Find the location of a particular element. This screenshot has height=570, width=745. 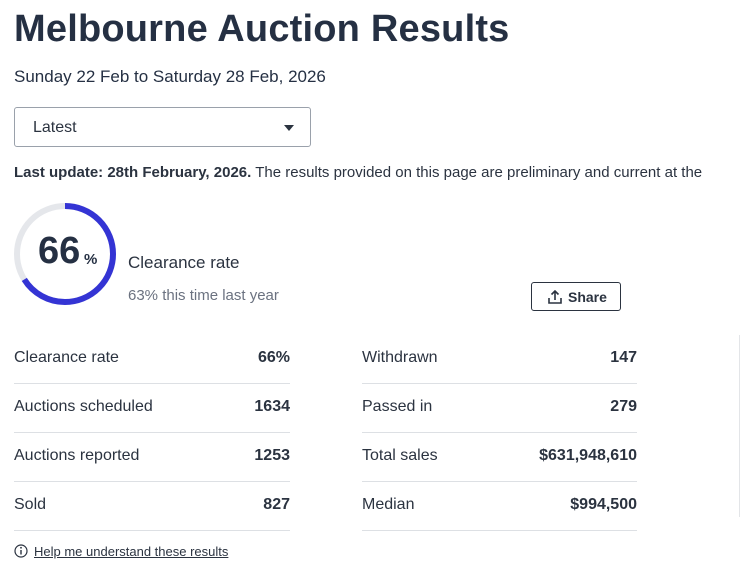

row-label: Median is located at coordinates (388, 504).